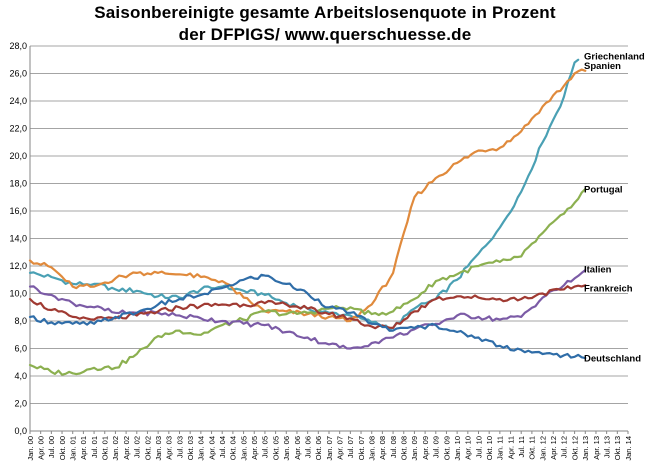  What do you see at coordinates (20, 321) in the screenshot?
I see `y-tick-label: 8,0` at bounding box center [20, 321].